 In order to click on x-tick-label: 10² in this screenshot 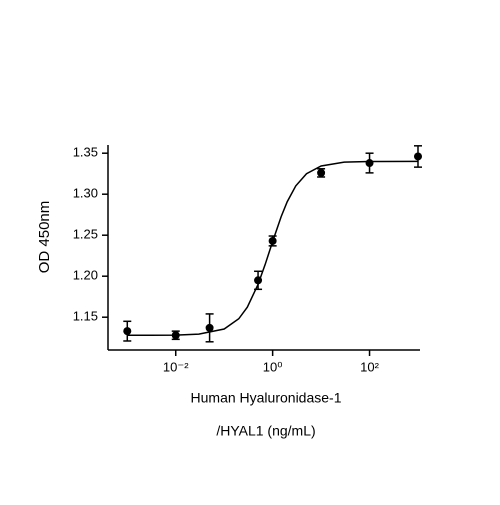, I will do `click(369, 366)`.